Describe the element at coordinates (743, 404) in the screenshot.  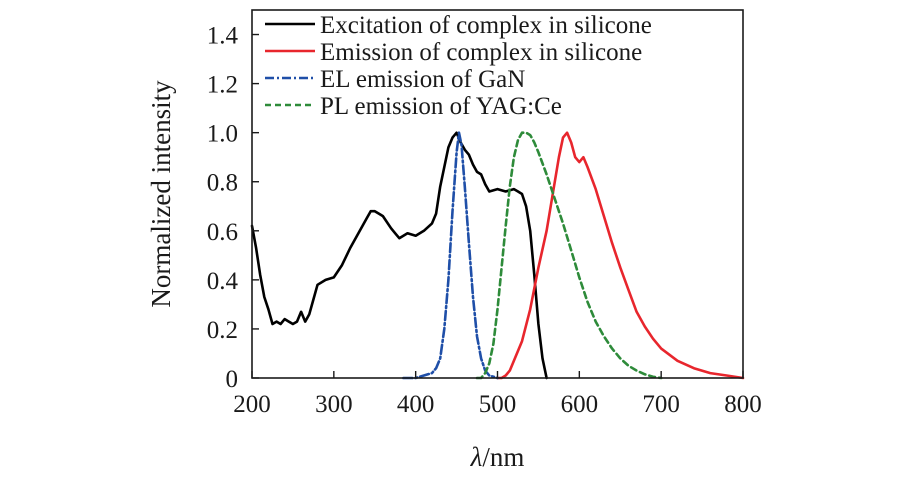
I see `x-tick-label: 800` at that location.